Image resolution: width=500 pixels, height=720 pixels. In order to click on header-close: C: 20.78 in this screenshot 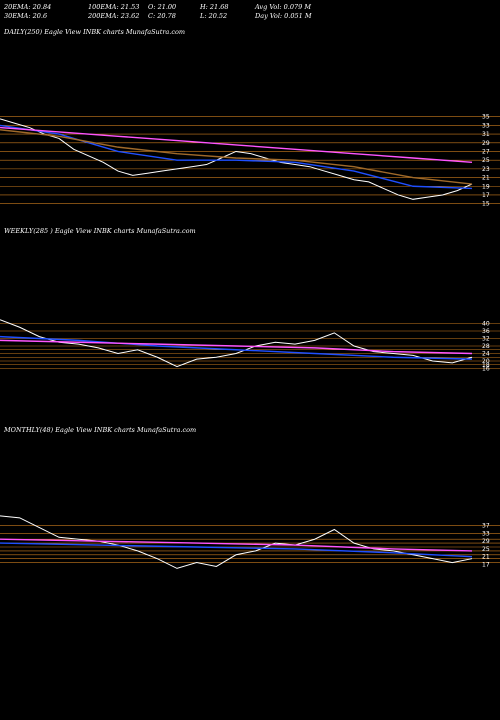, I will do `click(162, 16)`.